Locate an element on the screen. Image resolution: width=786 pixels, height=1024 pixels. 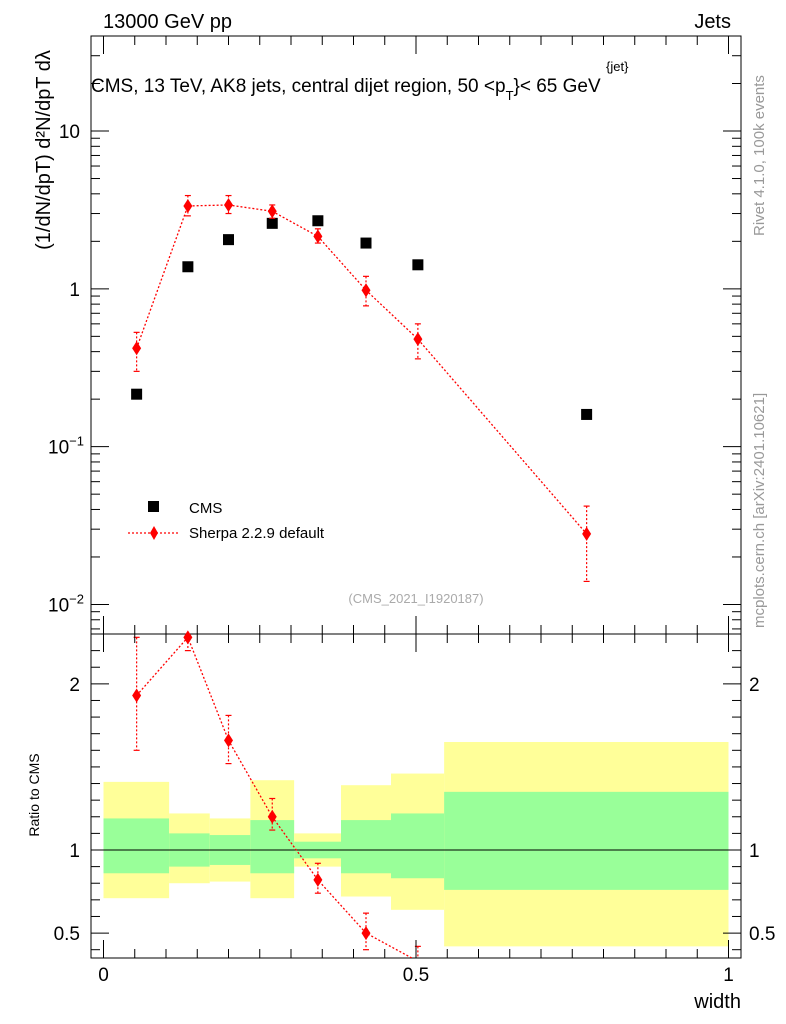
ratio-ytick-label-left-1: 1 is located at coordinates (74, 851).